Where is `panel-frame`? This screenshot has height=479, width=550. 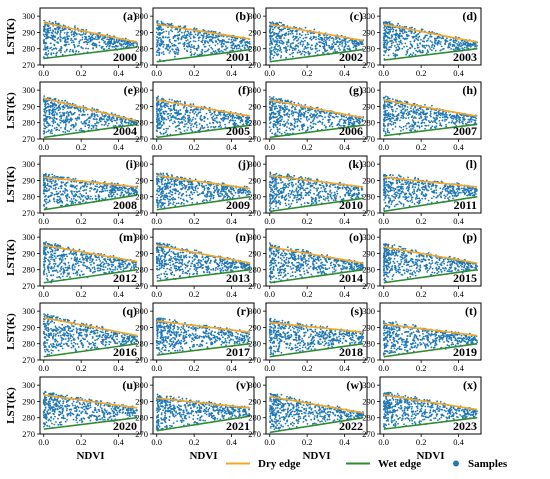
panel-frame is located at coordinates (203, 36).